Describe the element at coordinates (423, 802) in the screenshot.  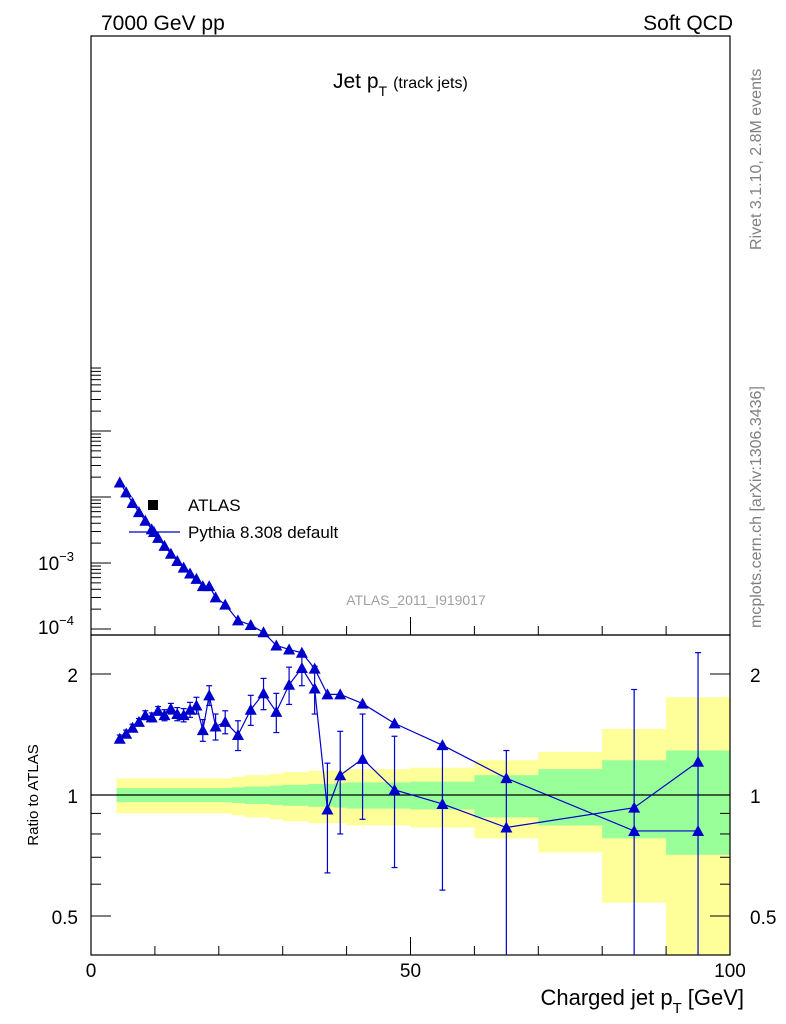
I see `inner-uncertainty-band` at that location.